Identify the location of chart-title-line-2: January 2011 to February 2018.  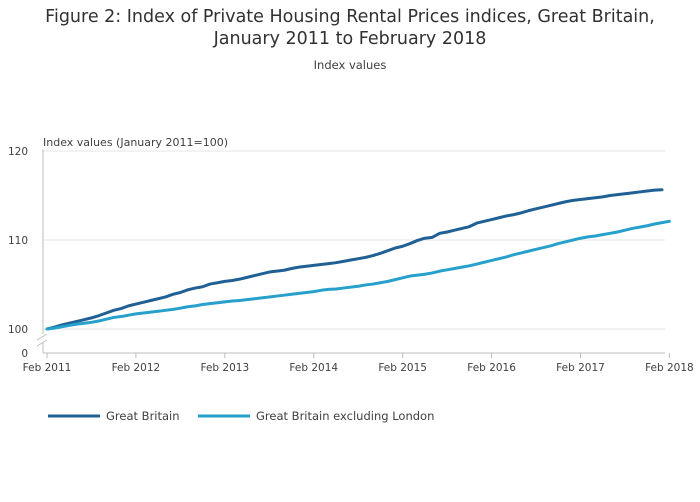
(350, 39).